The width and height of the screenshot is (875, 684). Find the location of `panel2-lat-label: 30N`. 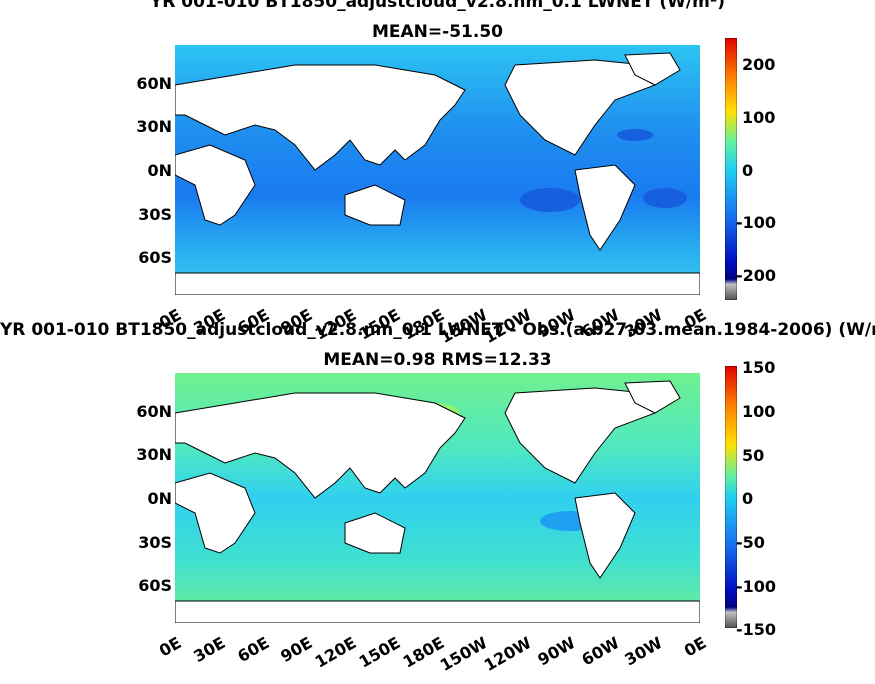

panel2-lat-label: 30N is located at coordinates (154, 454).